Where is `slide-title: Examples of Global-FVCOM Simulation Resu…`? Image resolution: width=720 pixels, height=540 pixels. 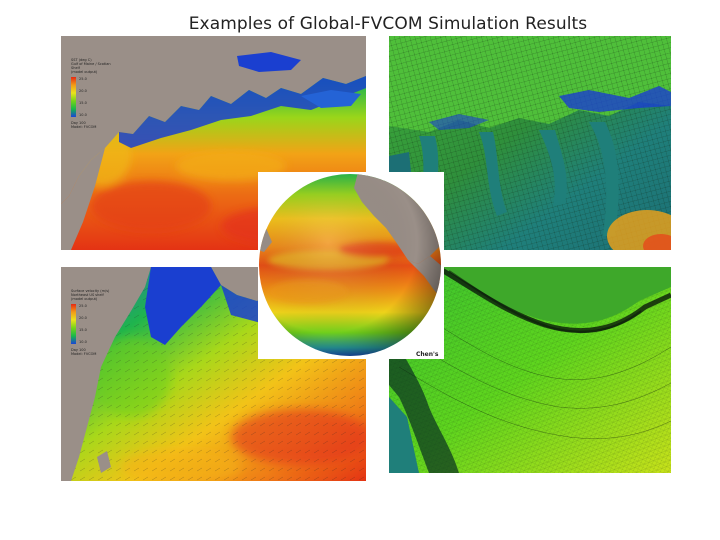 slide-title: Examples of Global-FVCOM Simulation Resu… is located at coordinates (388, 24).